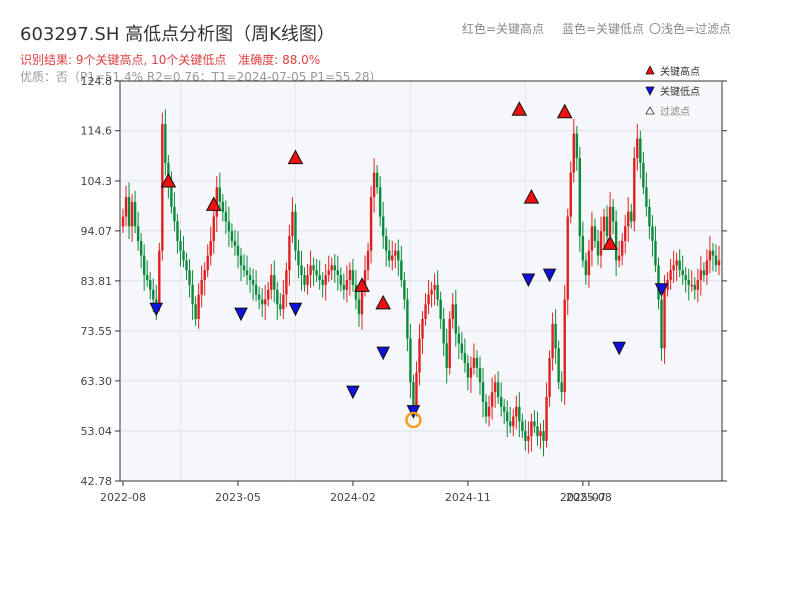 Image resolution: width=800 pixels, height=600 pixels. I want to click on y-tick-label: 83.81, so click(97, 281).